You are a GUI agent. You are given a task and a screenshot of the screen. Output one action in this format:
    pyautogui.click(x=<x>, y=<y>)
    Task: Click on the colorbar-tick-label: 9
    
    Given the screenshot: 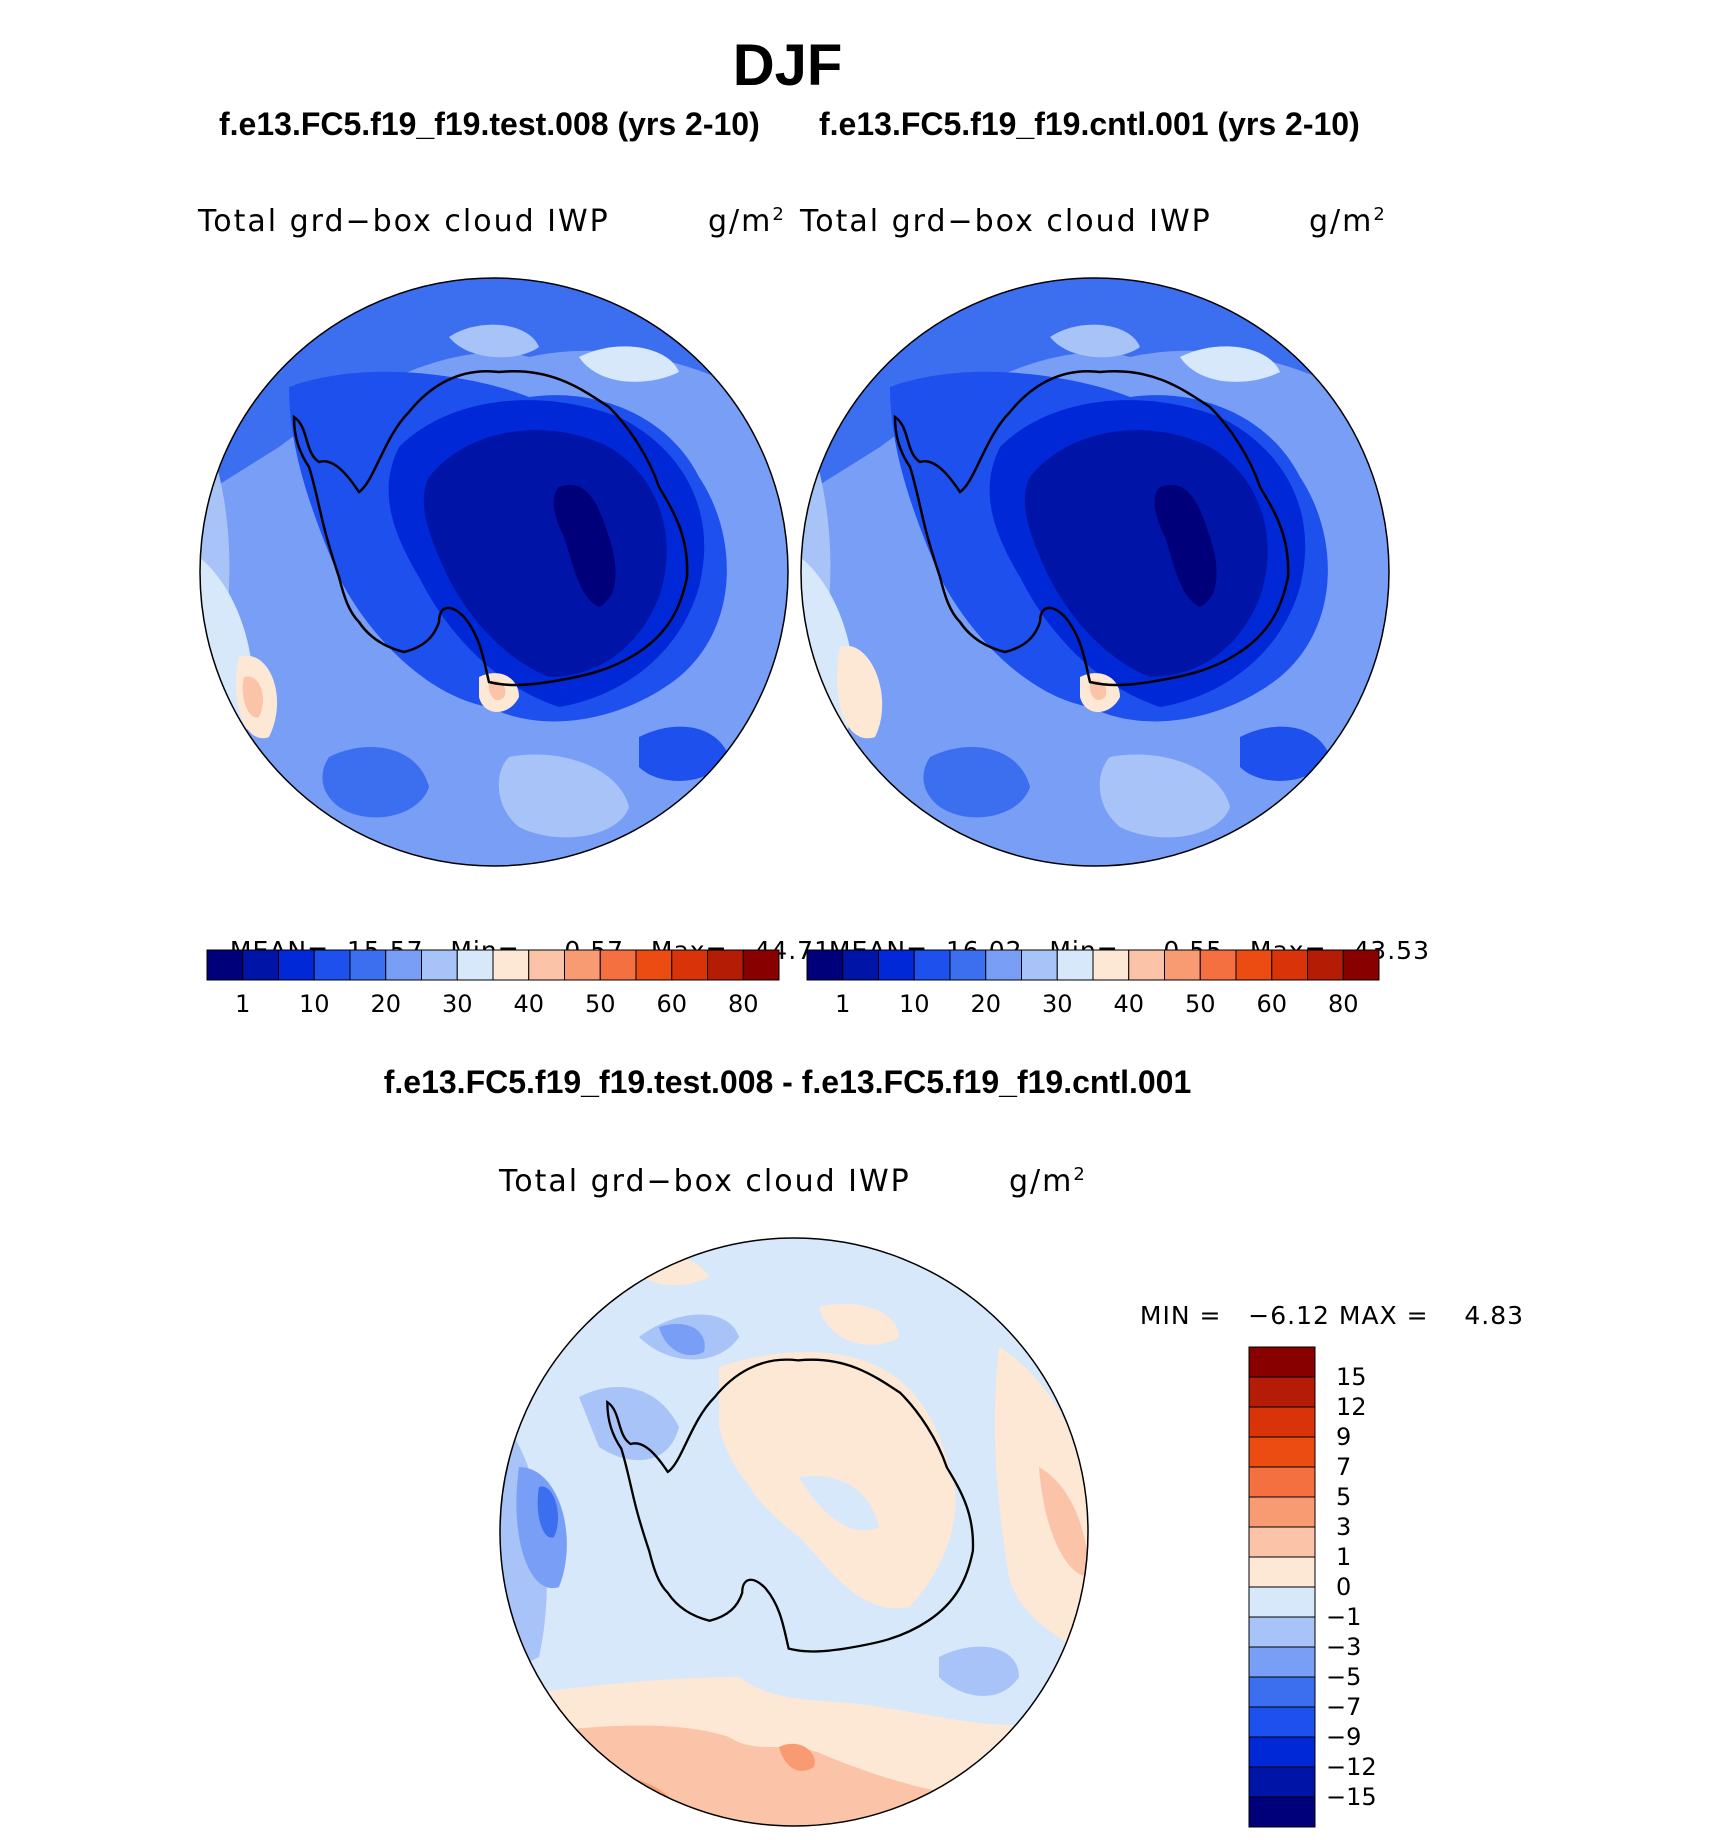 What is the action you would take?
    pyautogui.click(x=1344, y=1437)
    